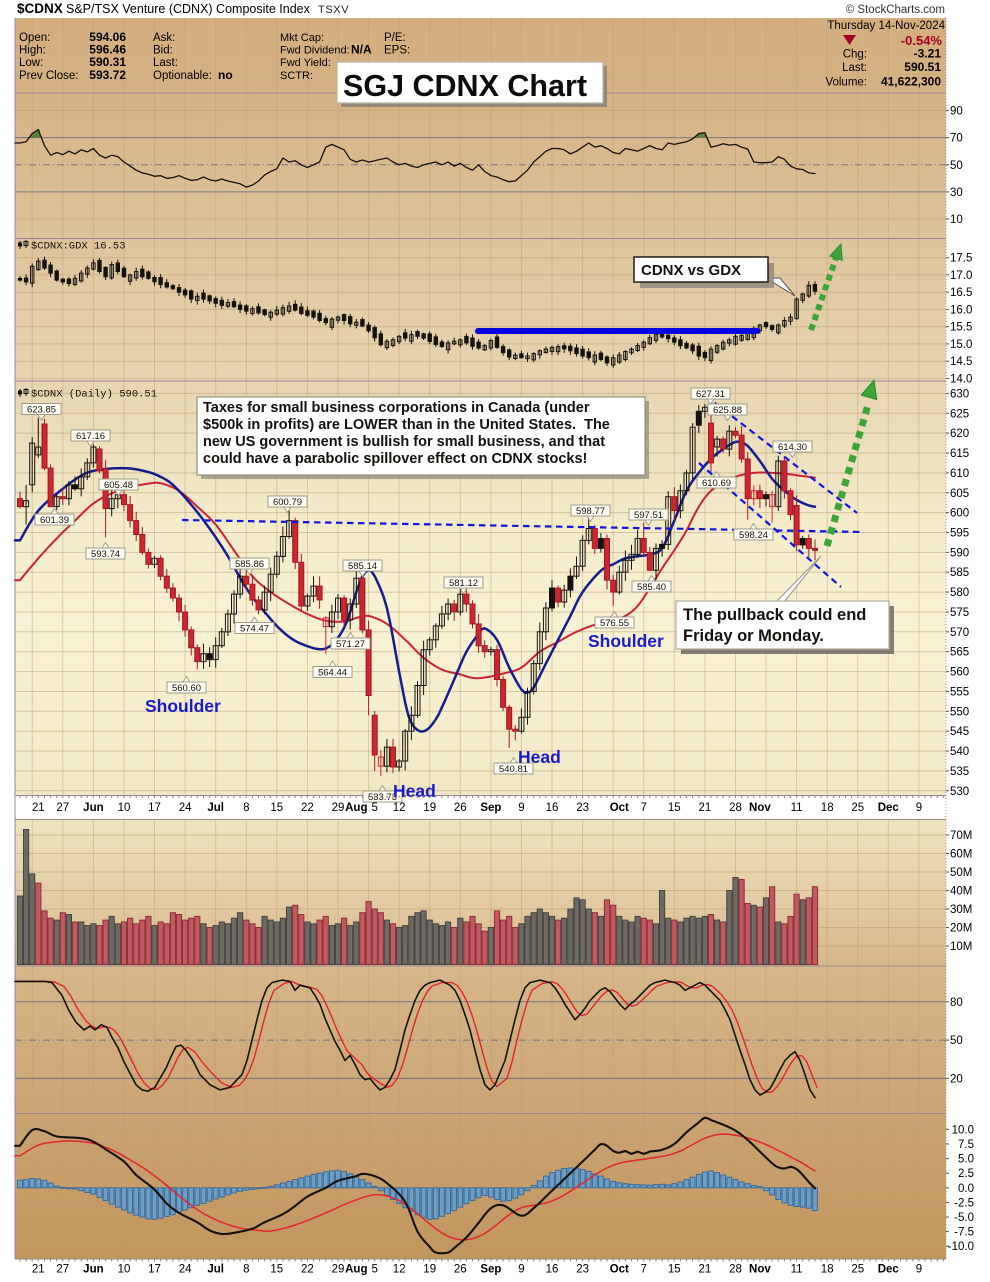 The height and width of the screenshot is (1282, 990). What do you see at coordinates (539, 757) in the screenshot?
I see `svg-text: Head` at bounding box center [539, 757].